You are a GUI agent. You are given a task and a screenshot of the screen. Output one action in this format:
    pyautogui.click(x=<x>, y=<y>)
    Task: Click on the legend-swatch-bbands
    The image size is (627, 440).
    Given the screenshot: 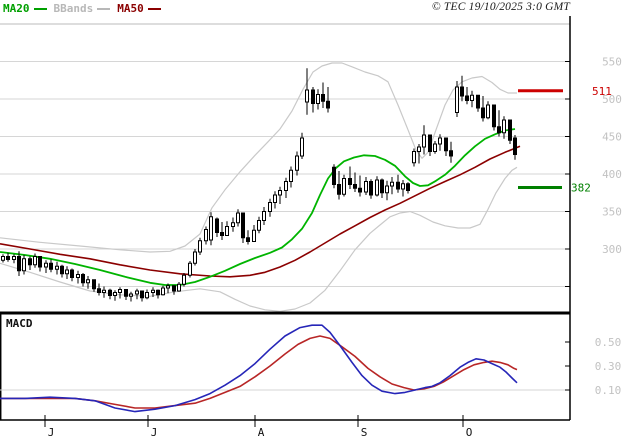 What is the action you would take?
    pyautogui.click(x=104, y=8)
    